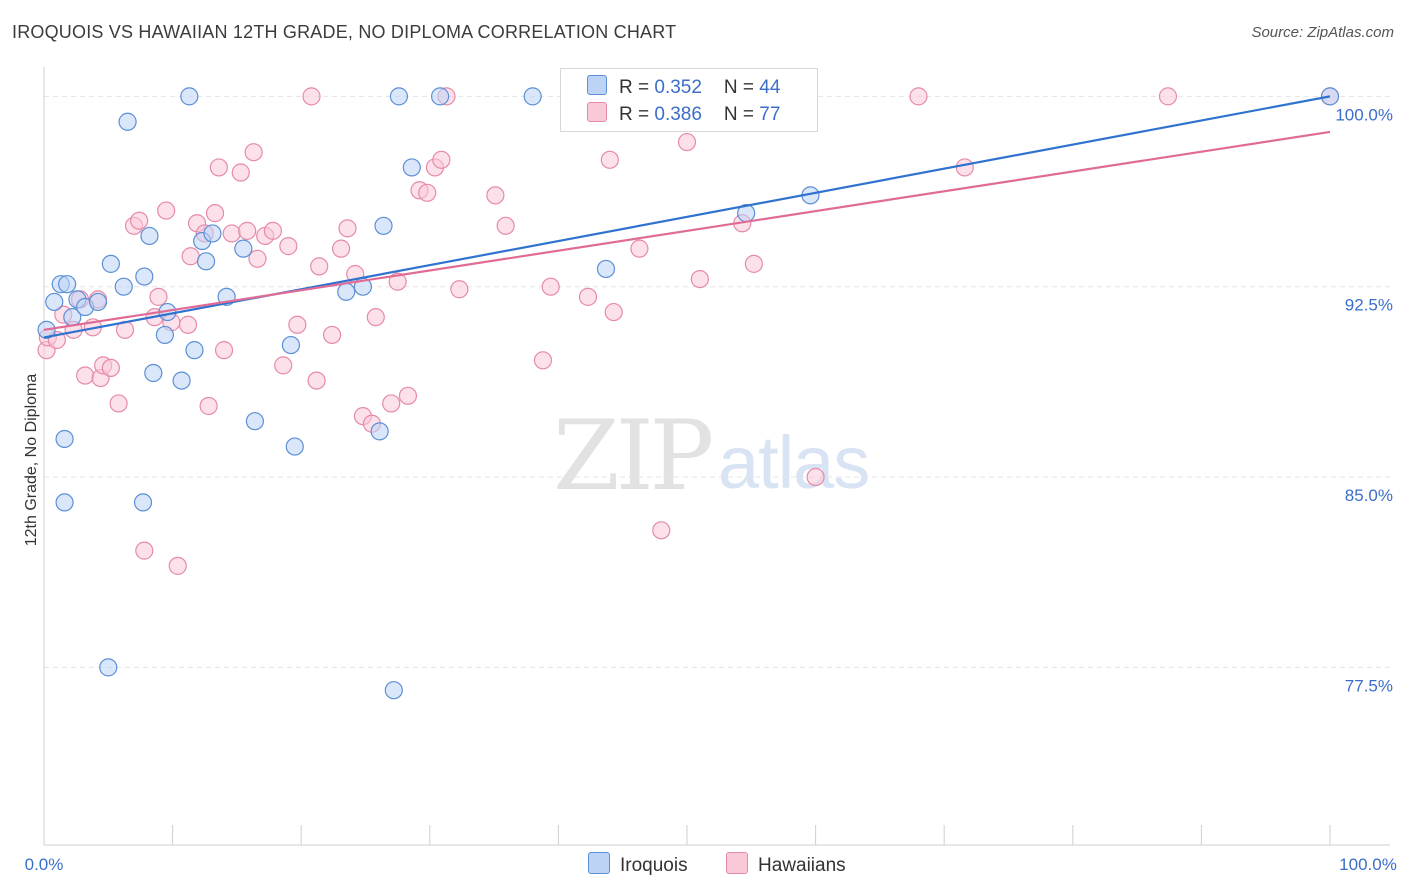 The image size is (1406, 892). Describe the element at coordinates (1369, 305) in the screenshot. I see `y-tick-label: 92.5%` at that location.